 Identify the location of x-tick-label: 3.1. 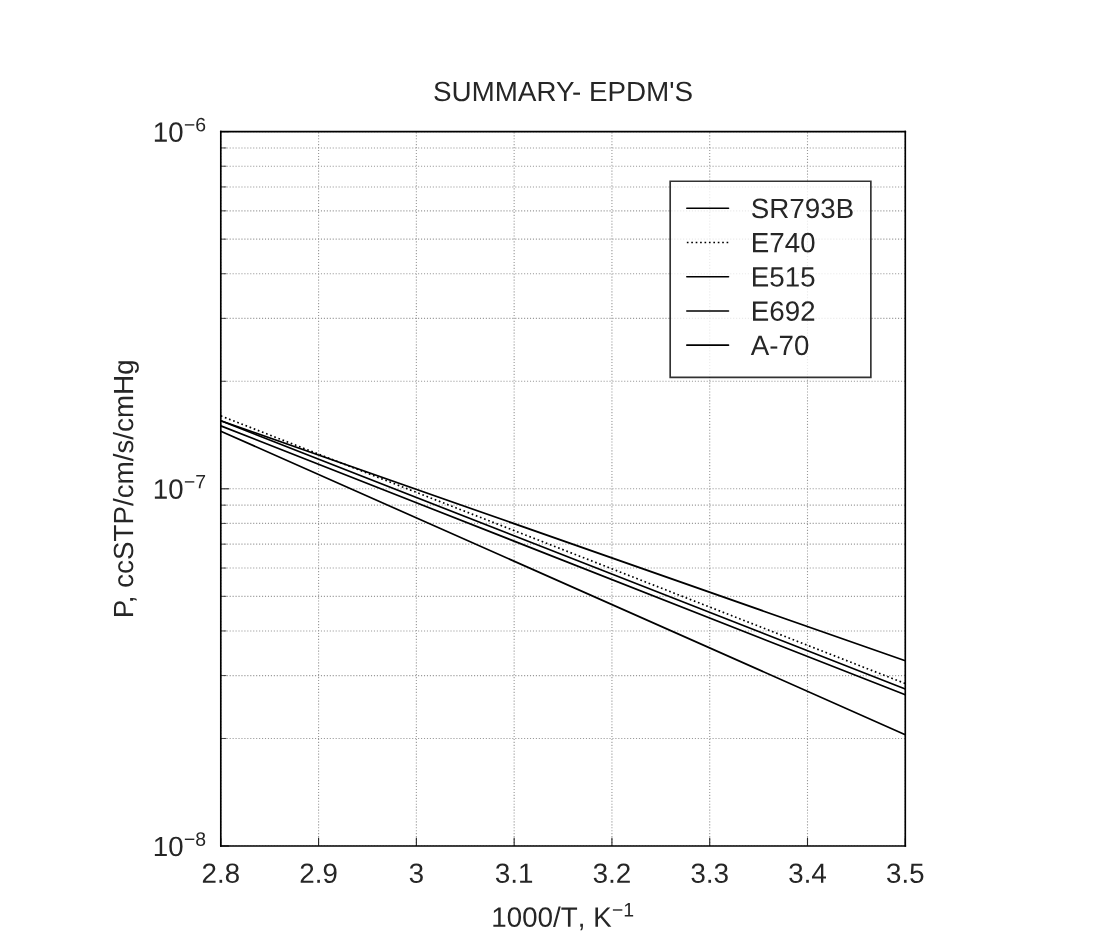
(514, 873).